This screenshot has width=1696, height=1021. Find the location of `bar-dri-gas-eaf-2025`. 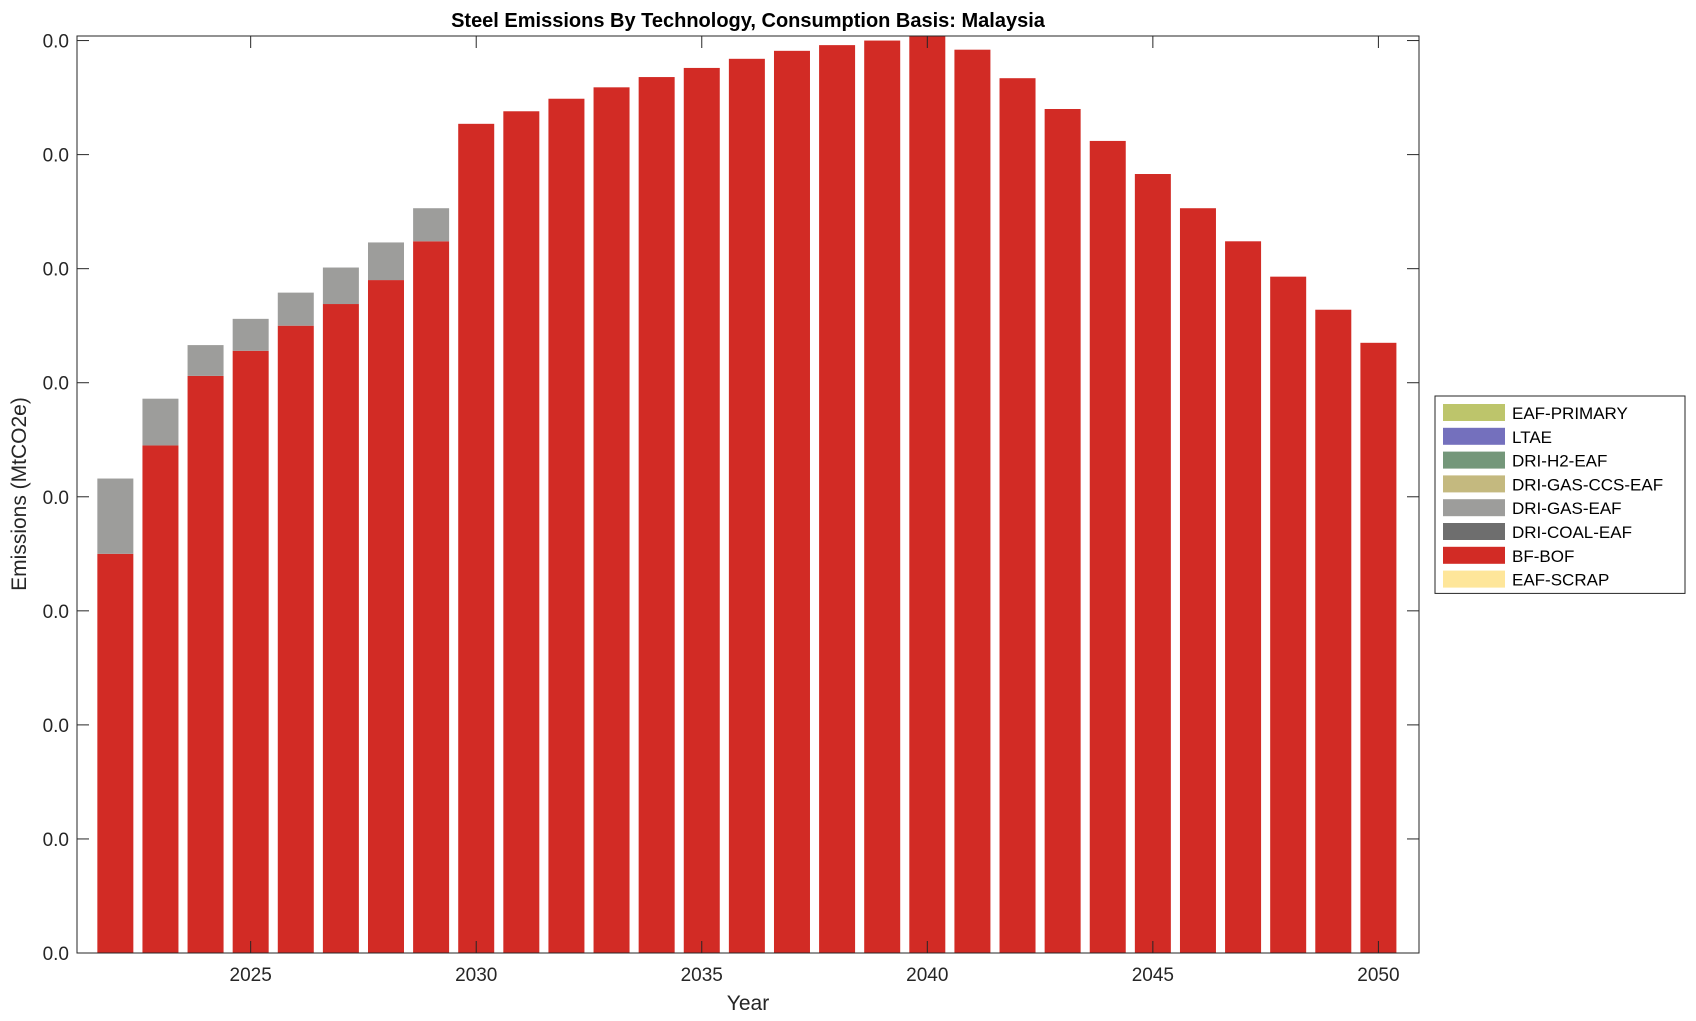

bar-dri-gas-eaf-2025 is located at coordinates (250, 334).